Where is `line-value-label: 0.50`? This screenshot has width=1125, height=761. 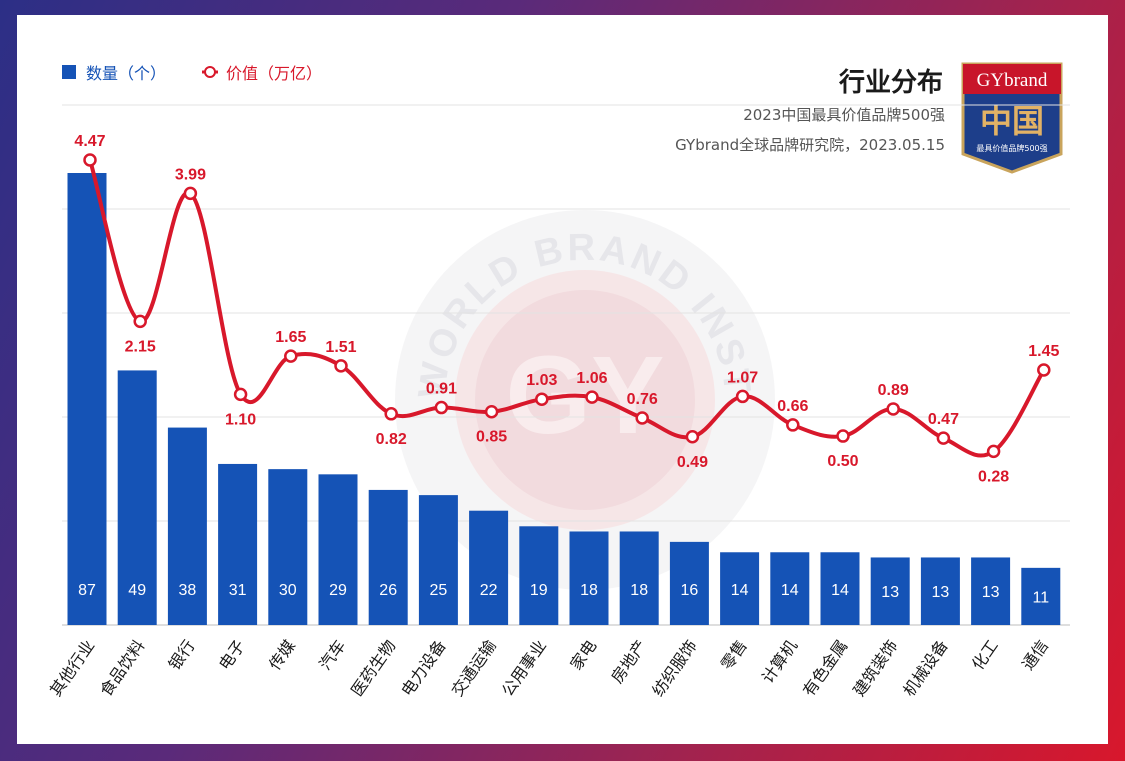
line-value-label: 0.50 is located at coordinates (842, 461).